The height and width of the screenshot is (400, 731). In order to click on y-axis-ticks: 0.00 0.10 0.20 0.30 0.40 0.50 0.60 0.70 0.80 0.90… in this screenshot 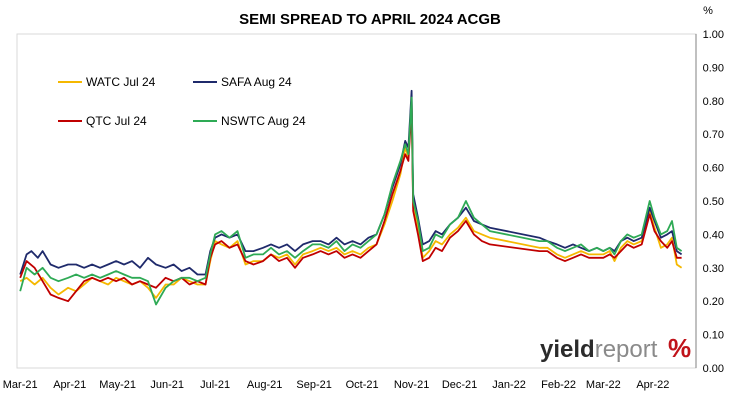, I will do `click(713, 202)`.